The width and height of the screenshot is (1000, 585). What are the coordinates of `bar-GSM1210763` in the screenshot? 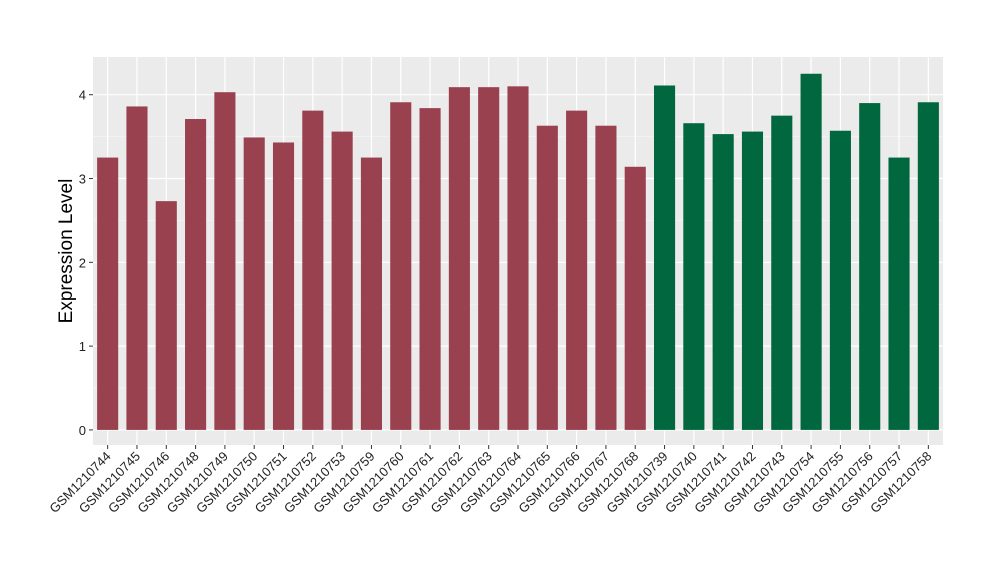 It's located at (489, 258).